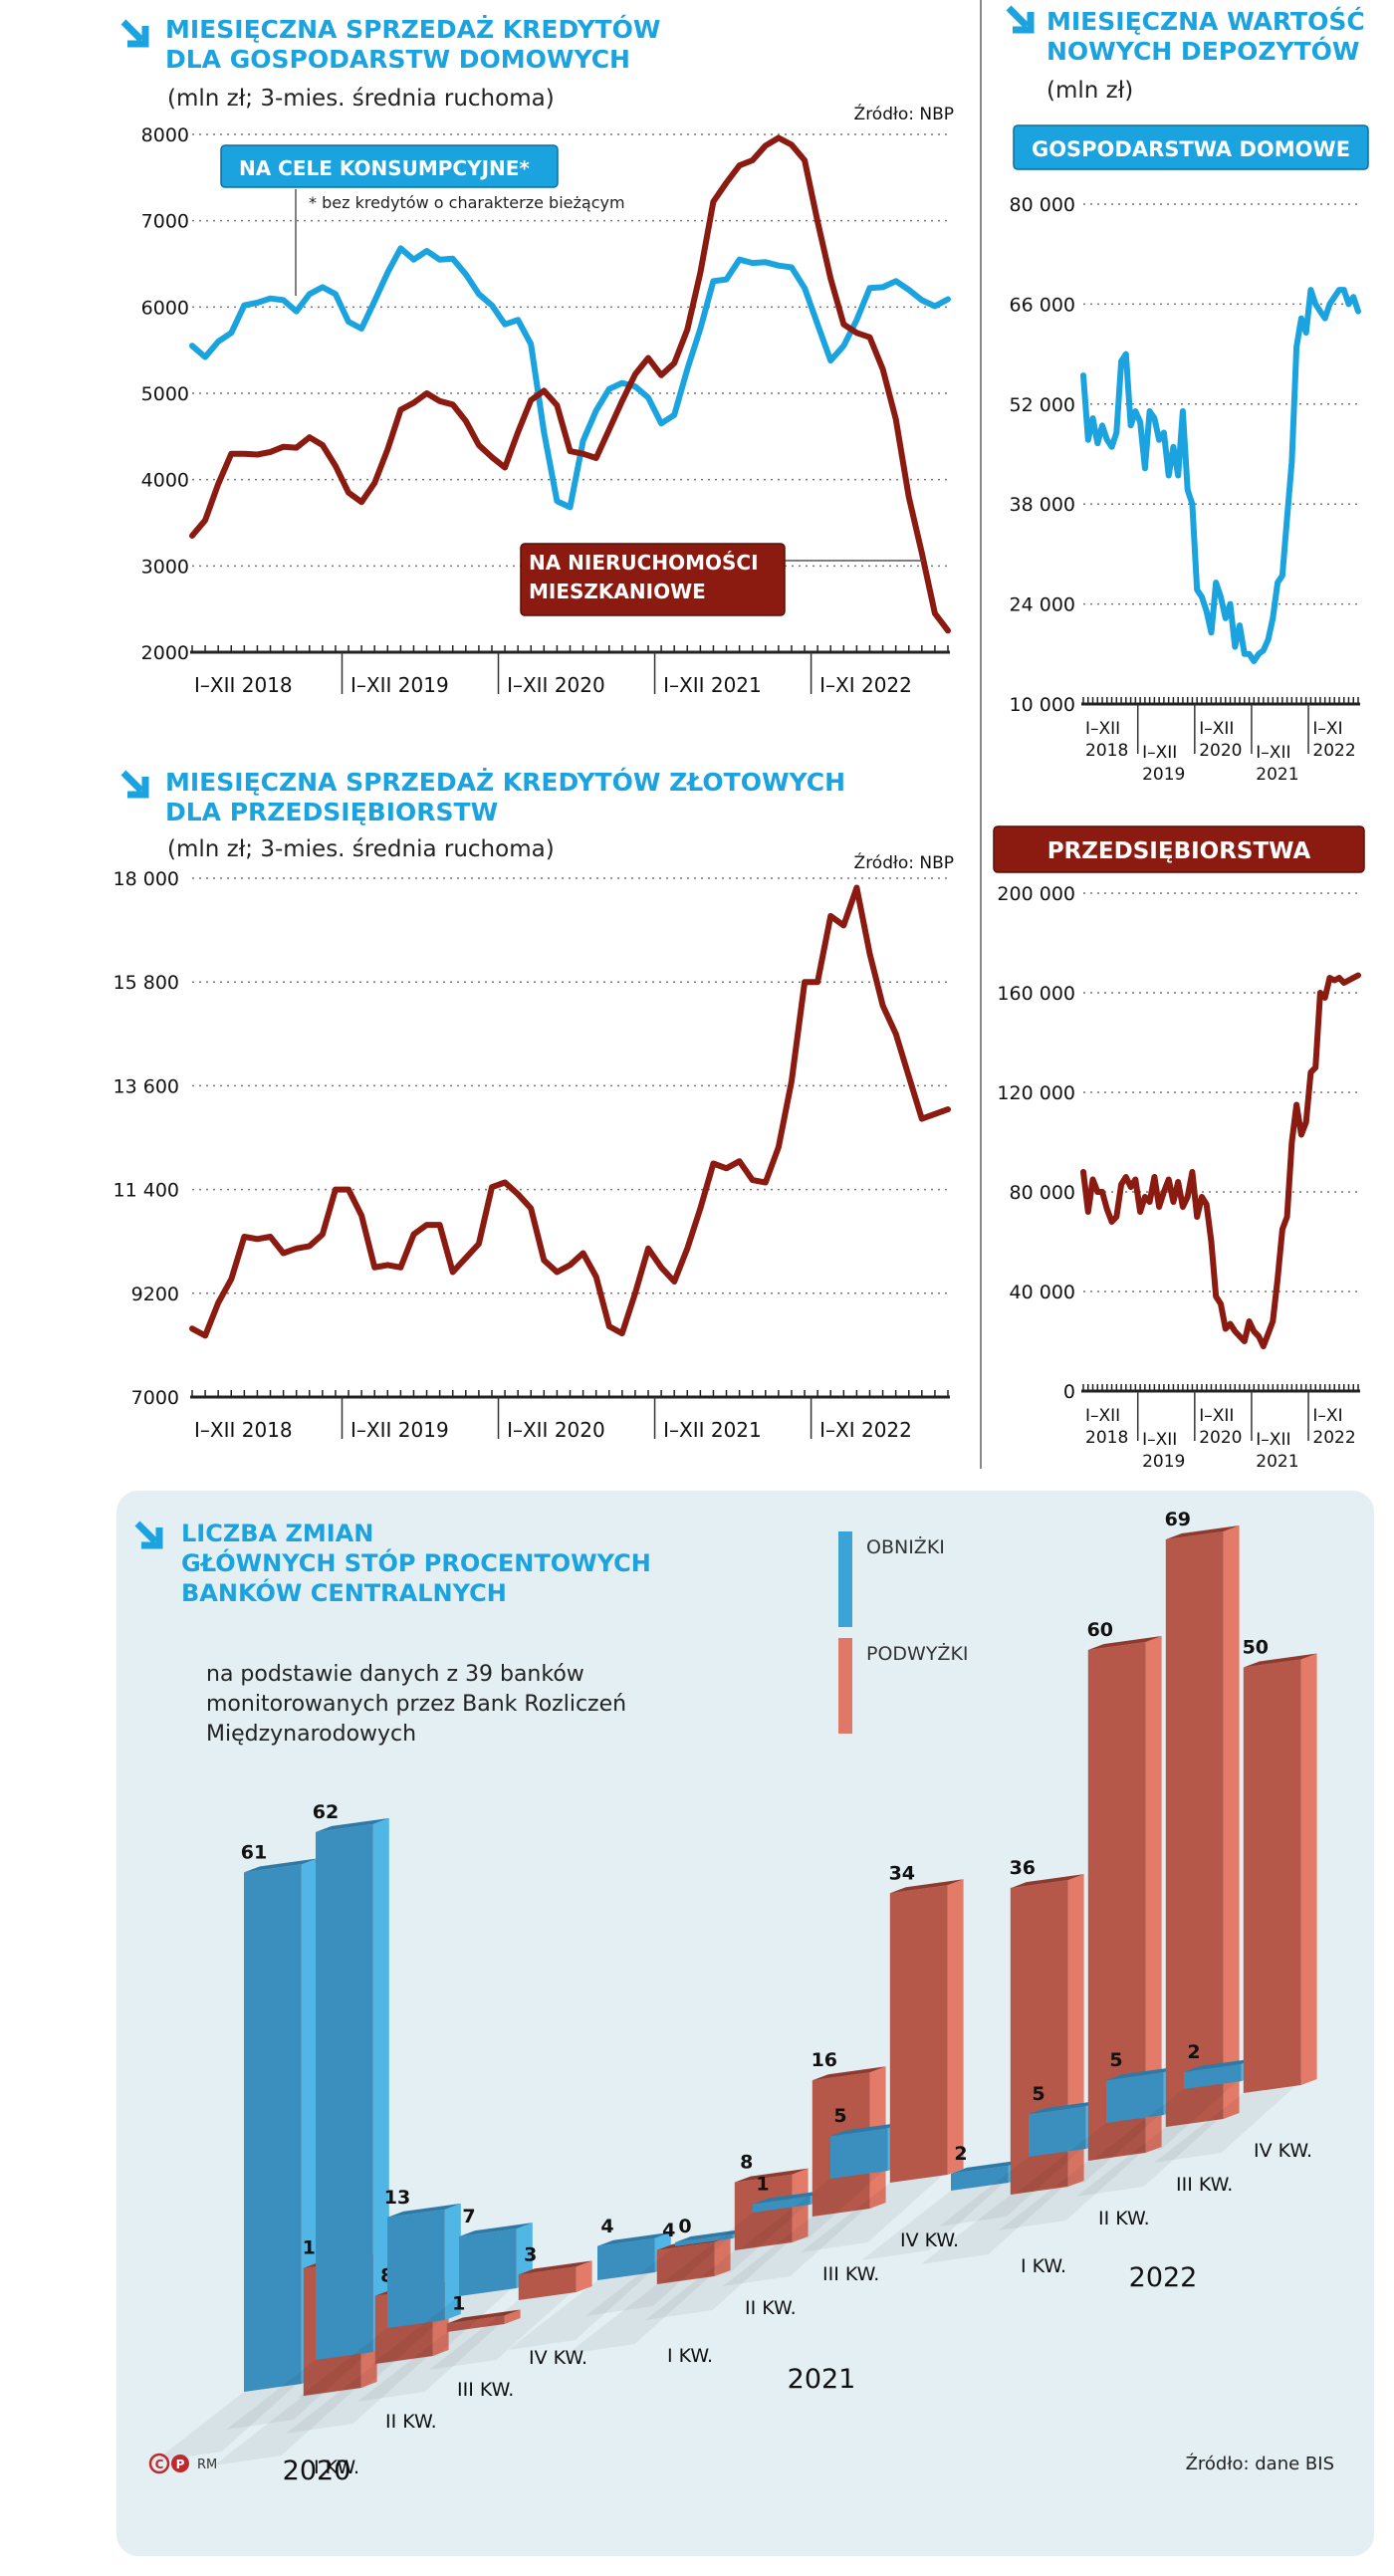 The image size is (1394, 2576). Describe the element at coordinates (1163, 764) in the screenshot. I see `household_deposits-xlabel: I–XII 2019` at that location.